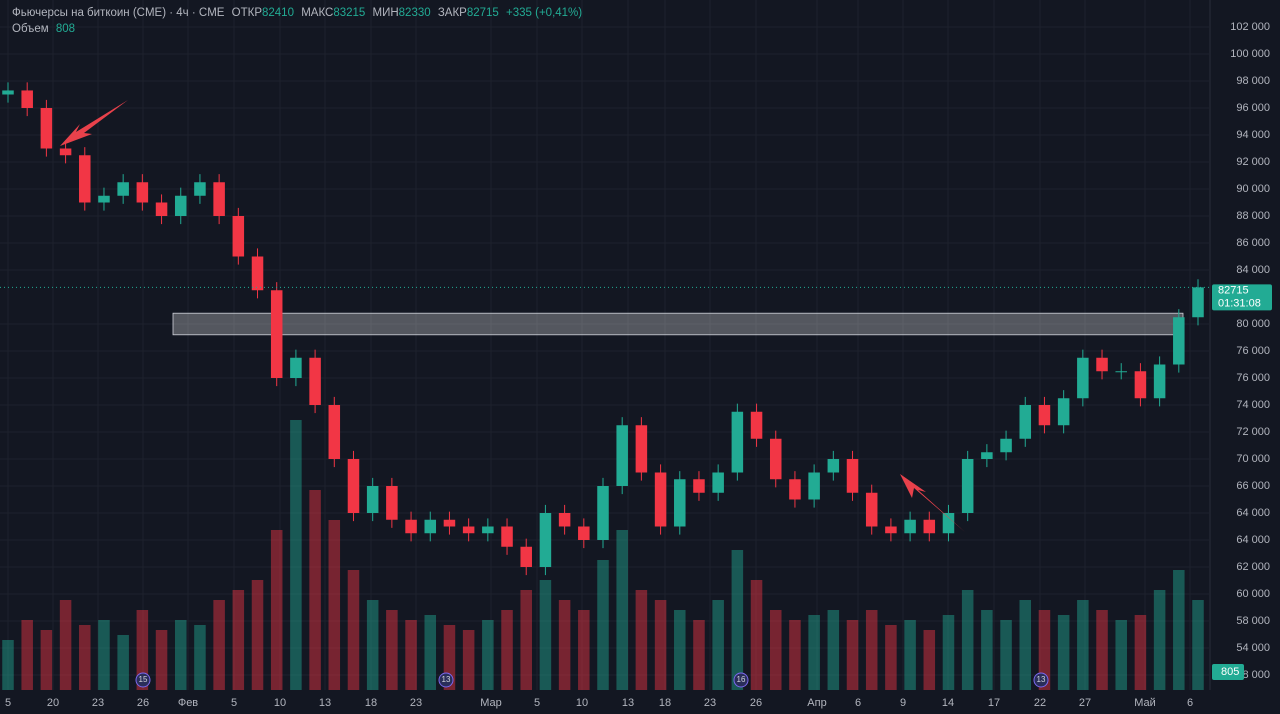 The width and height of the screenshot is (1280, 714). What do you see at coordinates (53, 703) in the screenshot?
I see `x-tick-label: 20` at bounding box center [53, 703].